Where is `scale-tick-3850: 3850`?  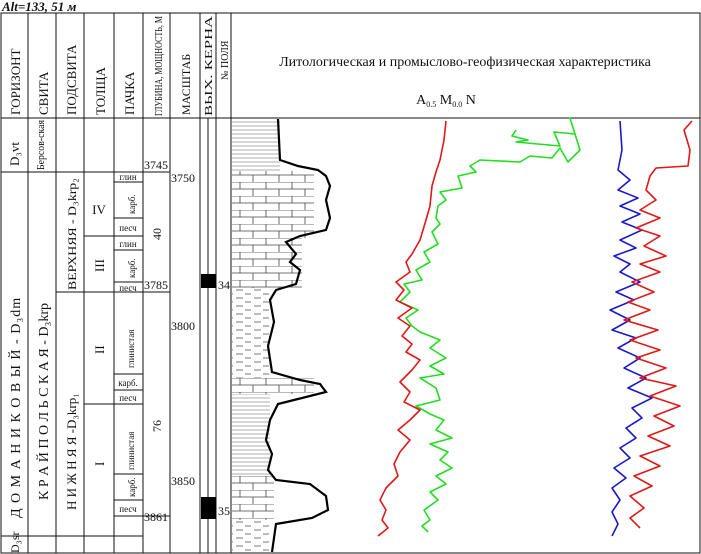
scale-tick-3850: 3850 is located at coordinates (183, 481).